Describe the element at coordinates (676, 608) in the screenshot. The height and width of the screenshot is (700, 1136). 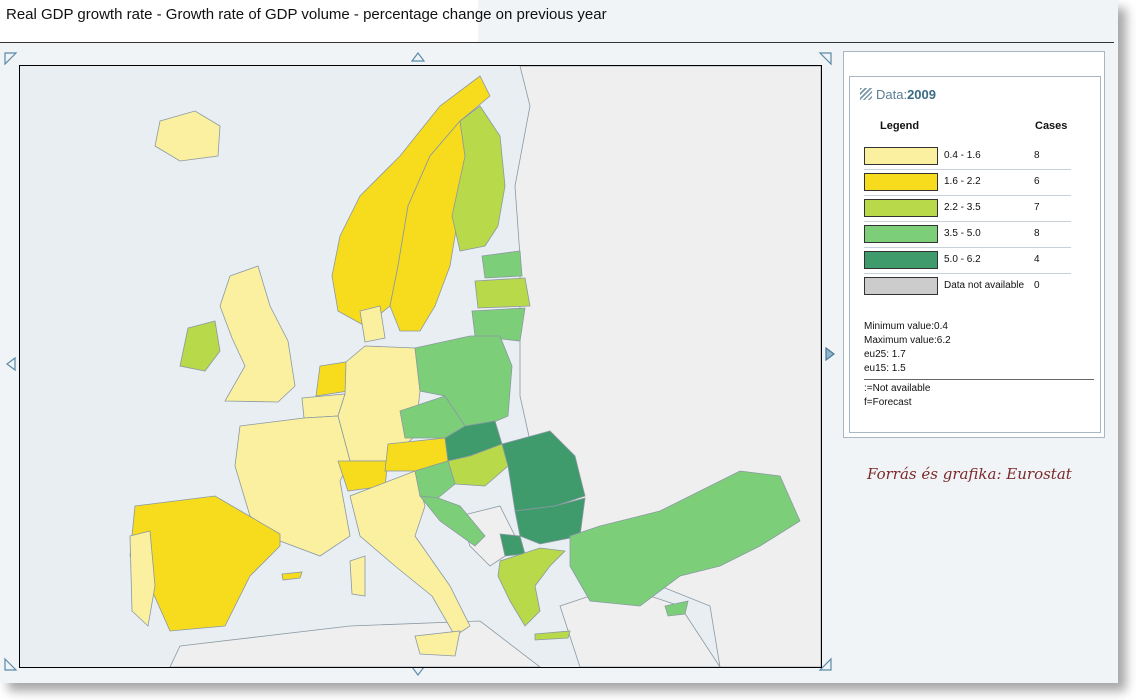
I see `cyprus` at that location.